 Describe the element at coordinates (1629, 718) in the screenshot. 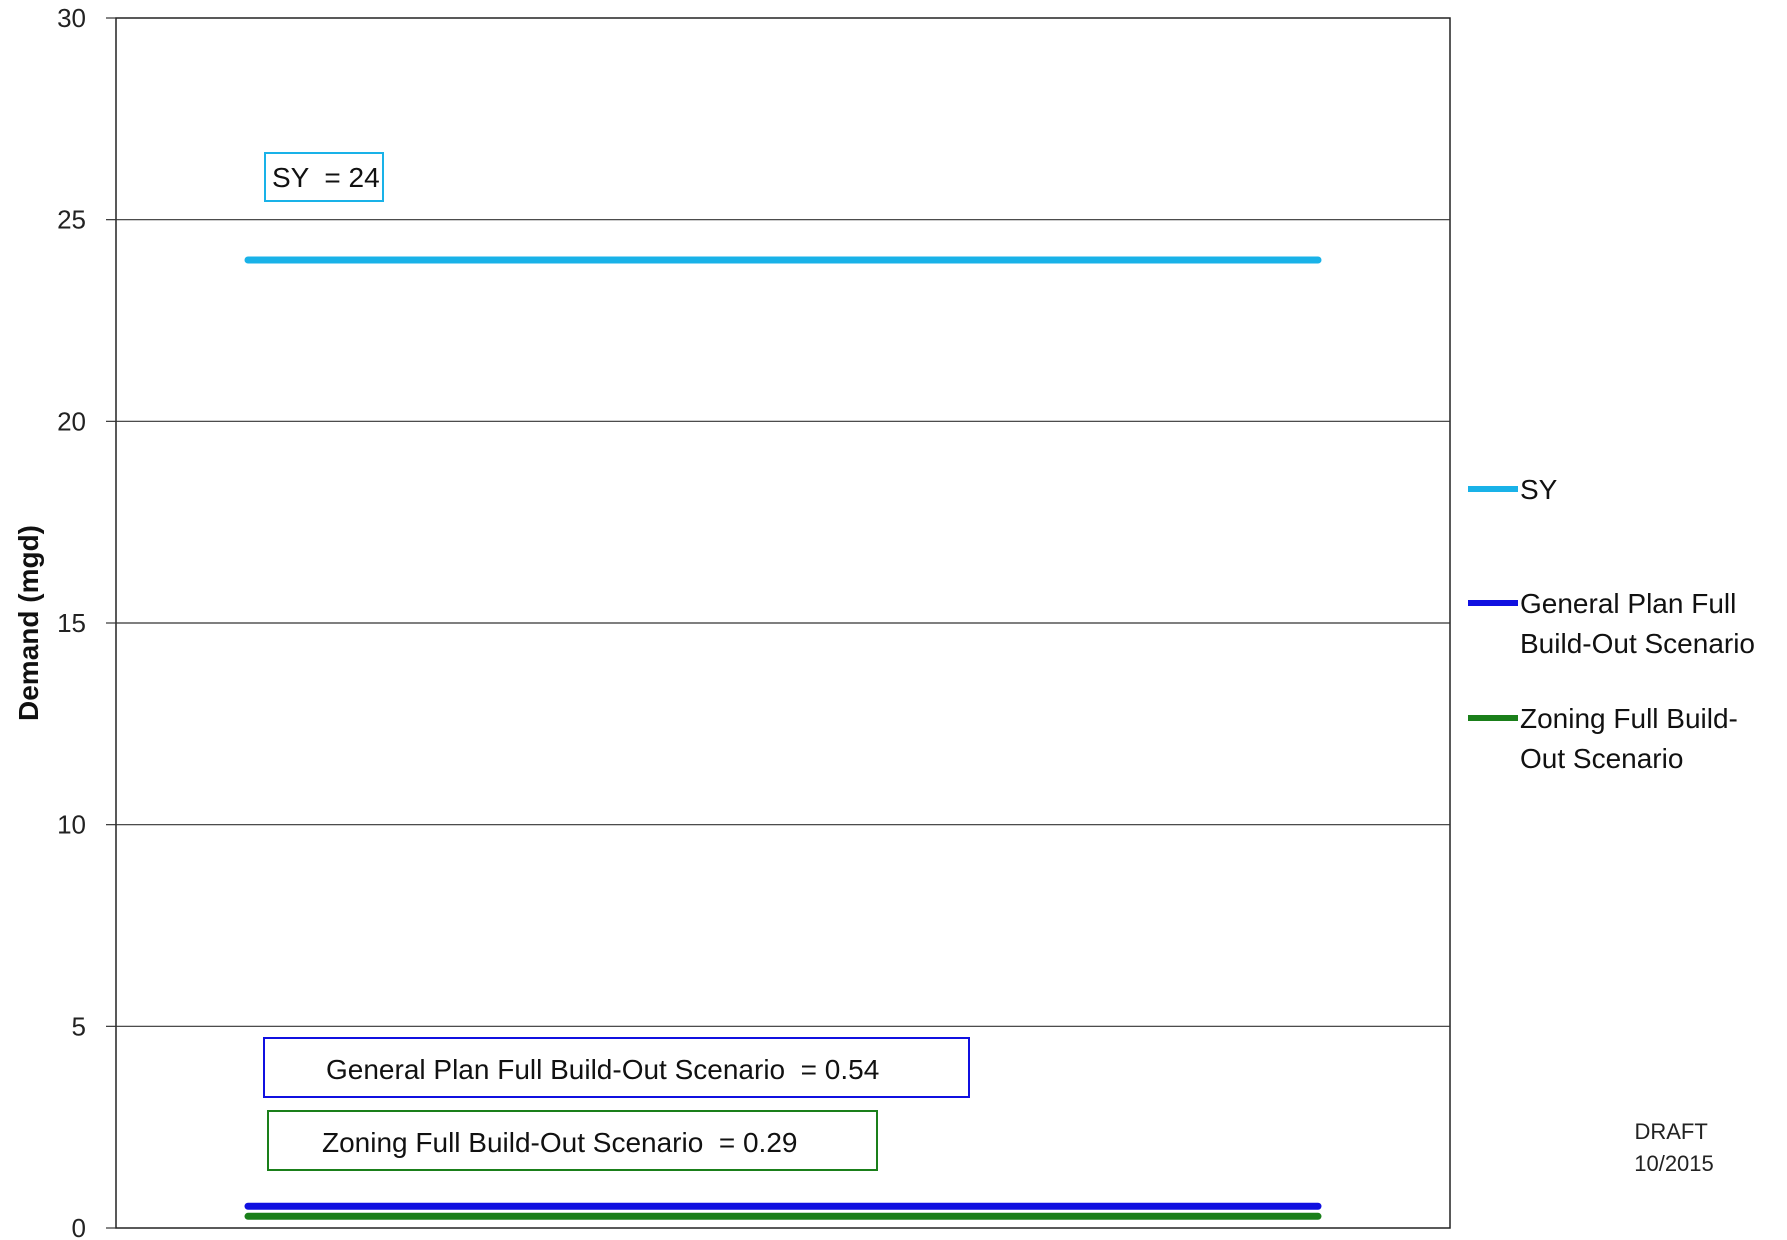

I see `legend-label-zoning-line1: Zoning Full Build-` at that location.